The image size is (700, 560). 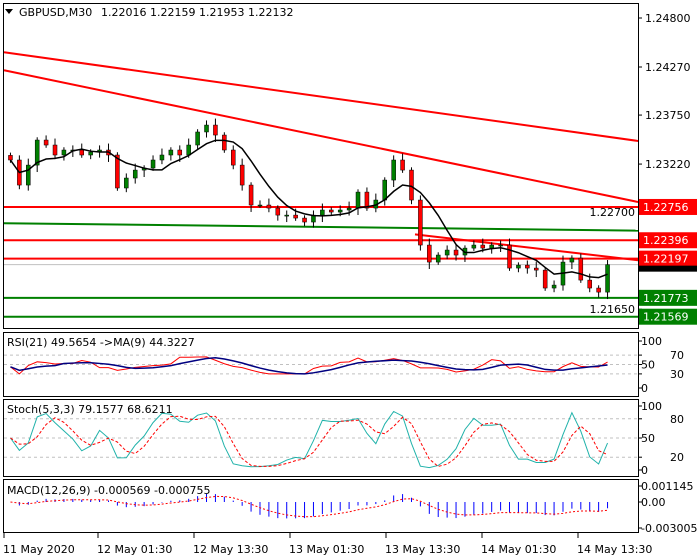 I want to click on stoch-main-line, so click(x=309, y=439).